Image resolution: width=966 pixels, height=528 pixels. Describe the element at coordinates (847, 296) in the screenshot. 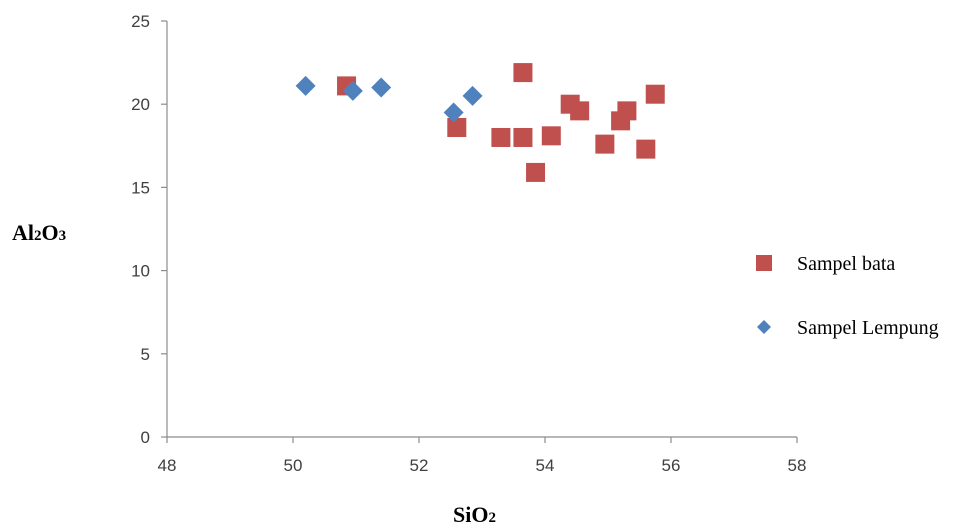

I see `legend: Sampel bata Sampel Lempung` at that location.